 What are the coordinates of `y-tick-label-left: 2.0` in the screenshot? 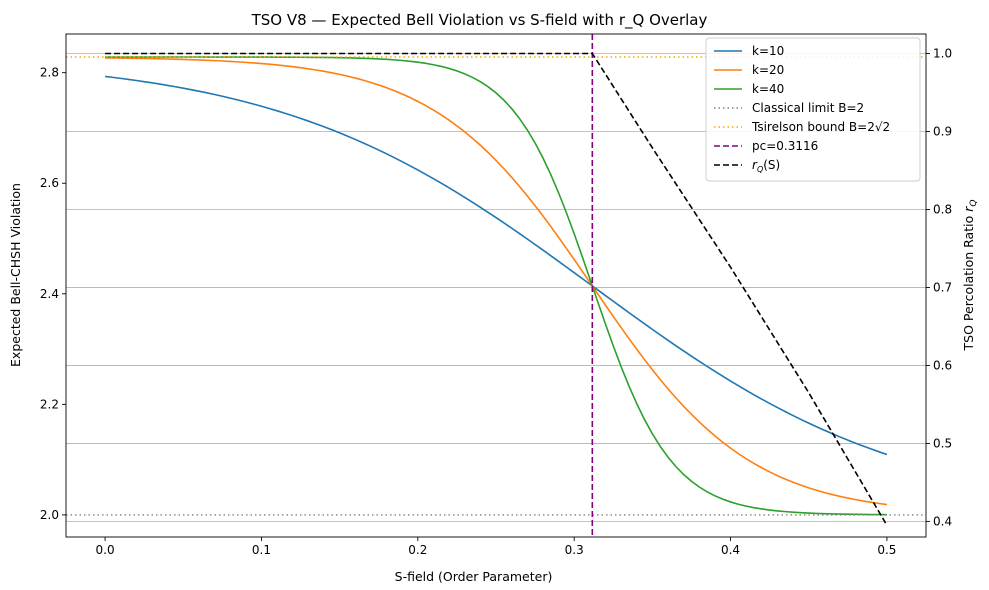 It's located at (49, 515).